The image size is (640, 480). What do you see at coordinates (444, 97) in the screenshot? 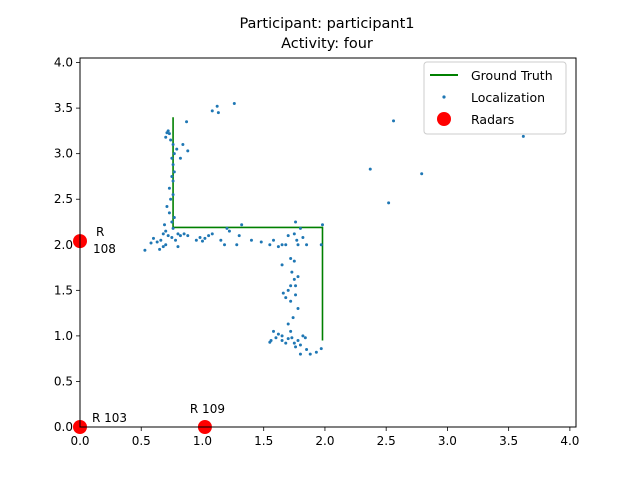
I see `legend-localization-marker` at bounding box center [444, 97].